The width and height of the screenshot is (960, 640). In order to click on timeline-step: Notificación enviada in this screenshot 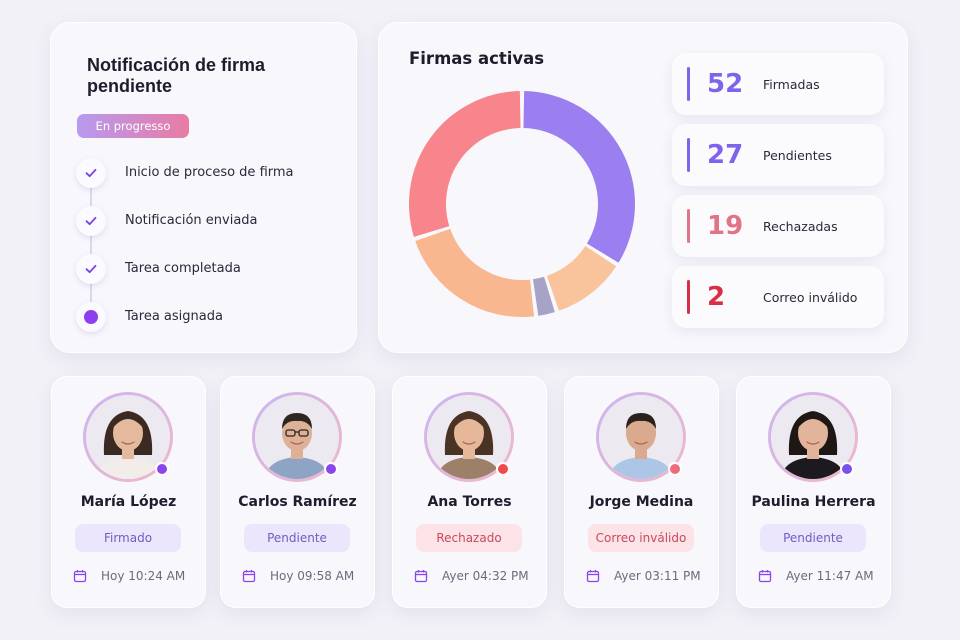, I will do `click(206, 221)`.